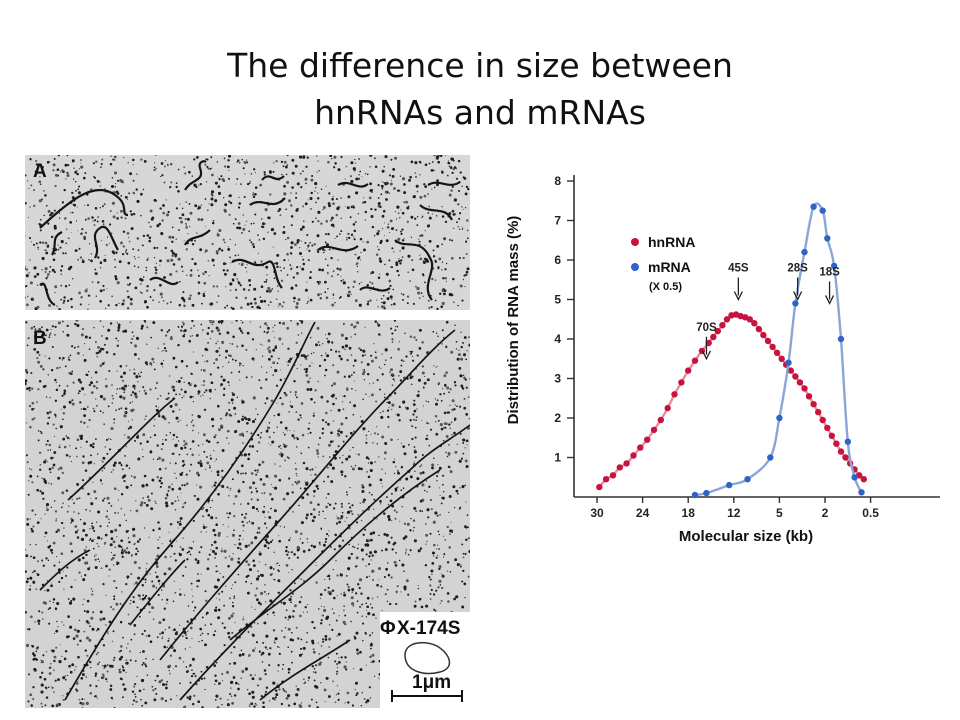 The width and height of the screenshot is (960, 720). What do you see at coordinates (557, 300) in the screenshot?
I see `y-tick-label: 5` at bounding box center [557, 300].